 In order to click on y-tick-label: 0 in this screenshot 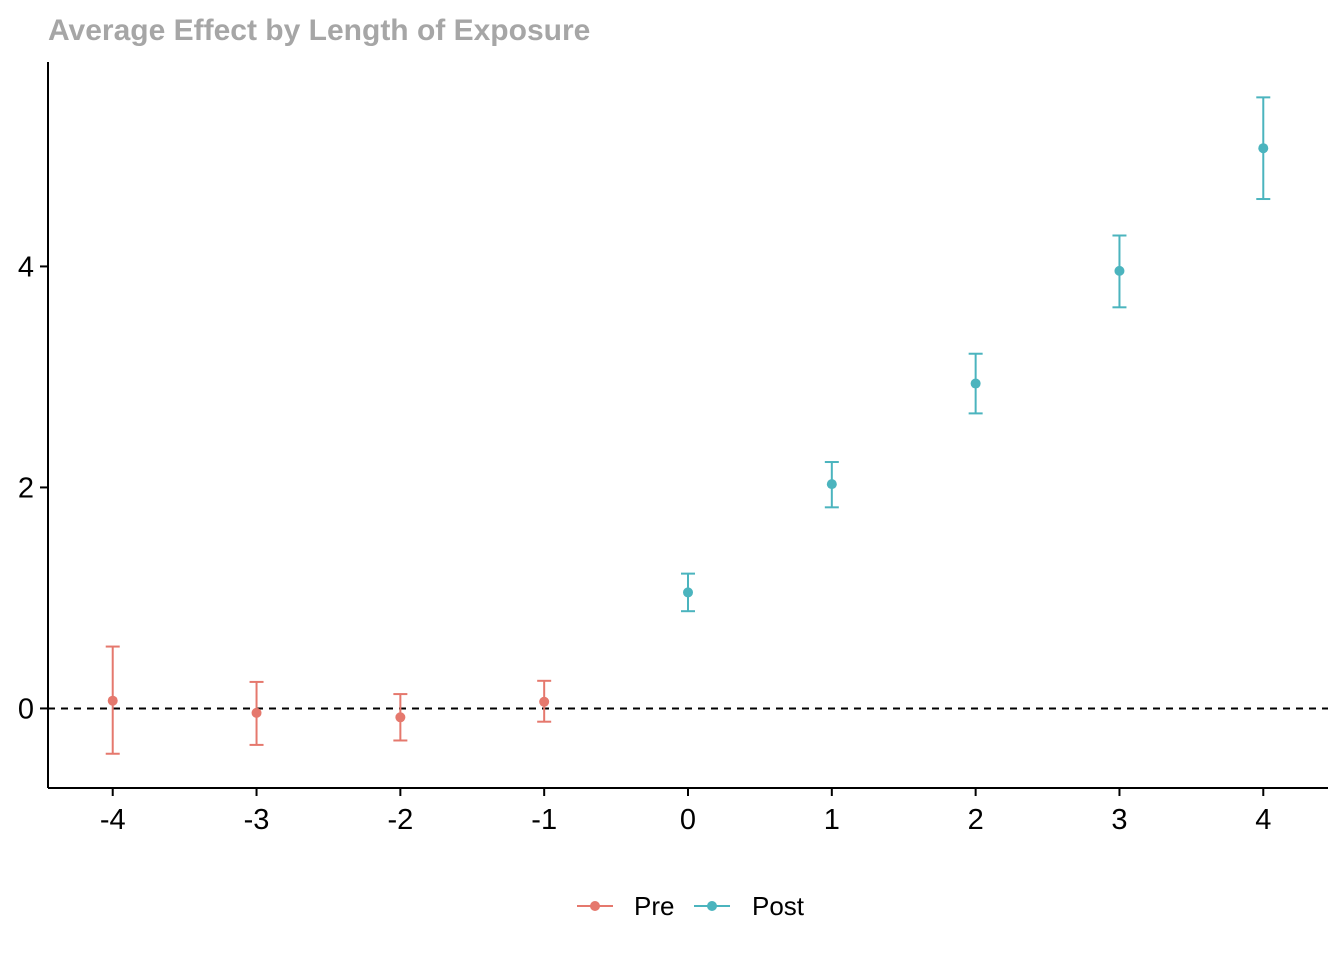, I will do `click(26, 709)`.